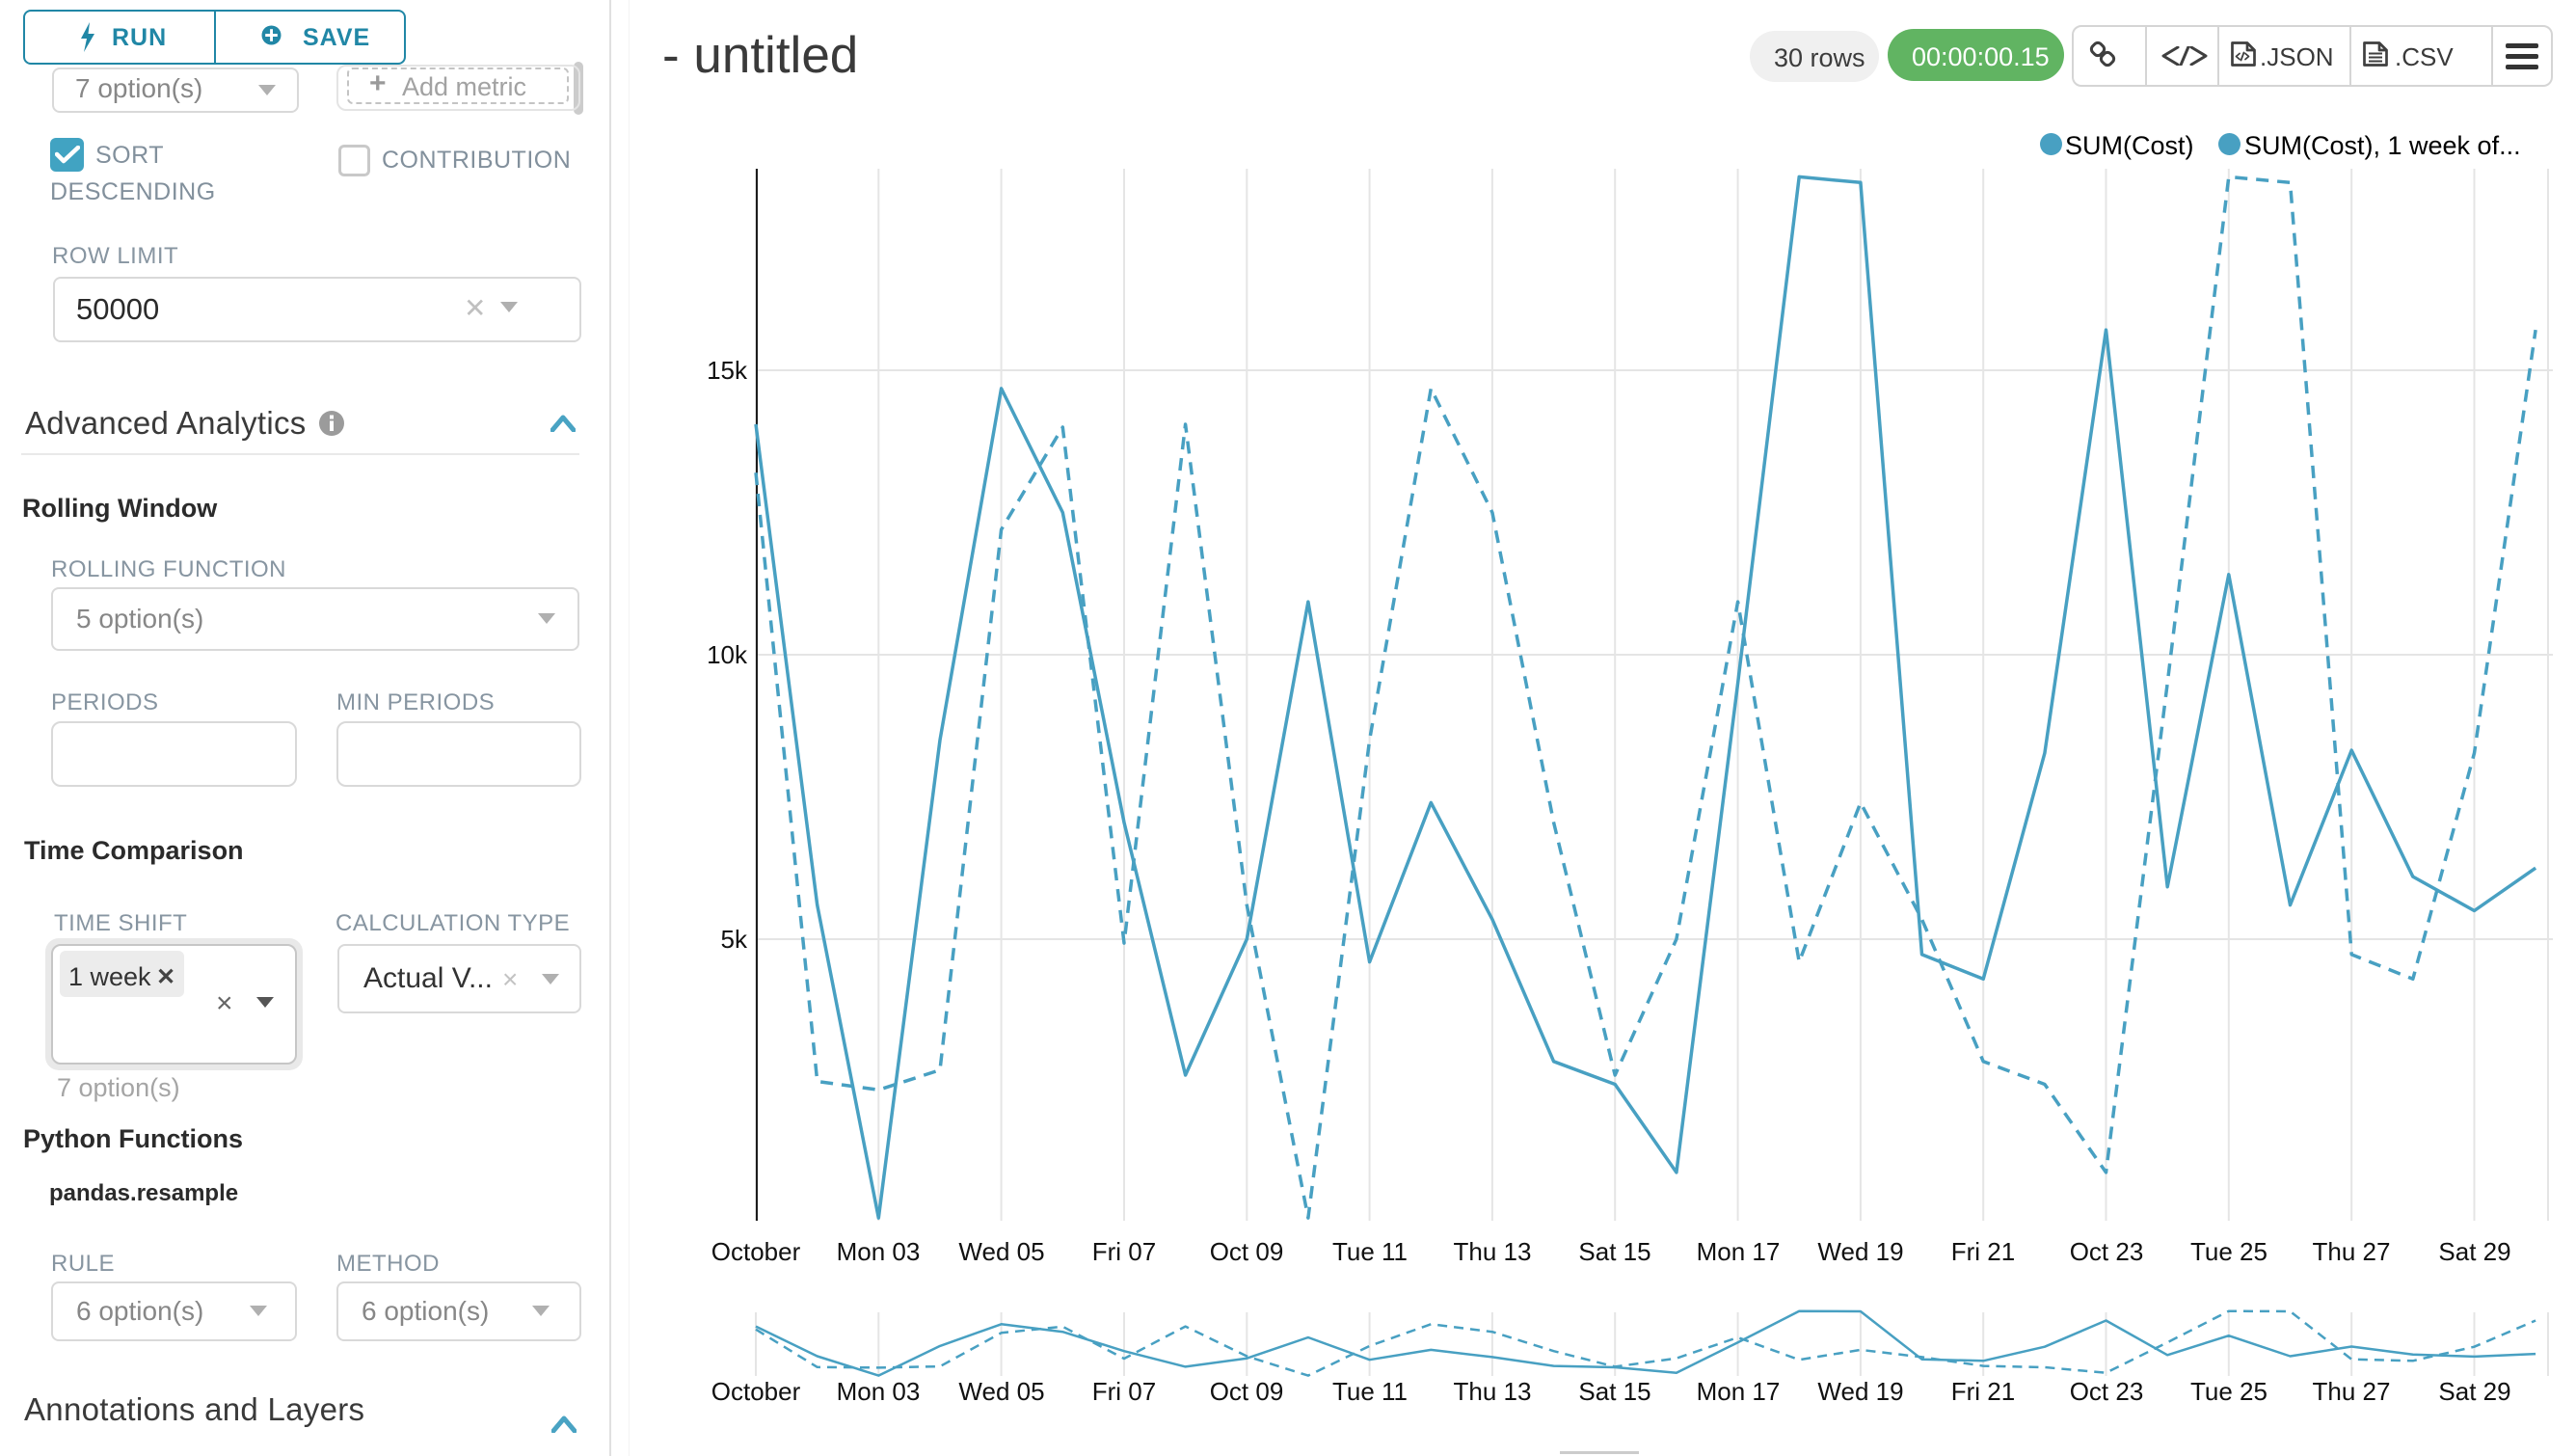 This screenshot has height=1456, width=2576. What do you see at coordinates (735, 939) in the screenshot?
I see `svg-text: 5k` at bounding box center [735, 939].